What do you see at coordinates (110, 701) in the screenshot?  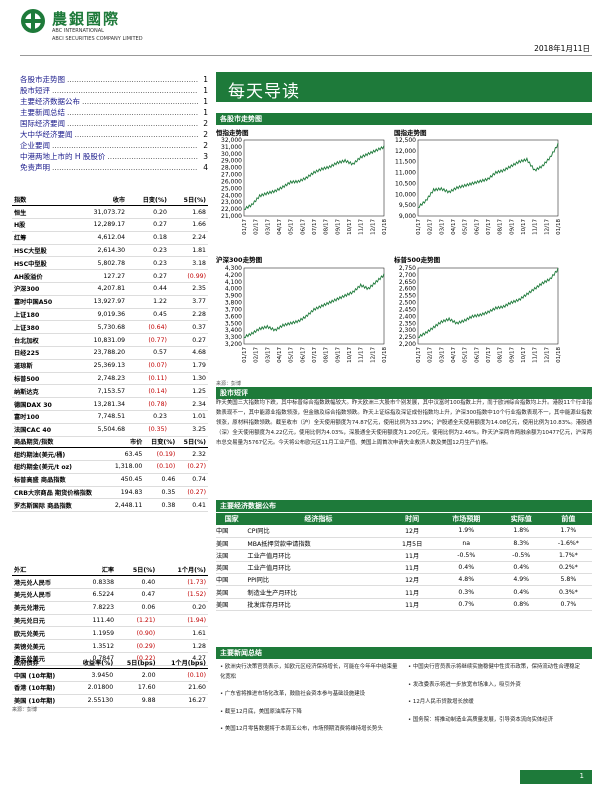 I see `table-row: 美国 (10年期) 2.55130 9.88 16.27` at bounding box center [110, 701].